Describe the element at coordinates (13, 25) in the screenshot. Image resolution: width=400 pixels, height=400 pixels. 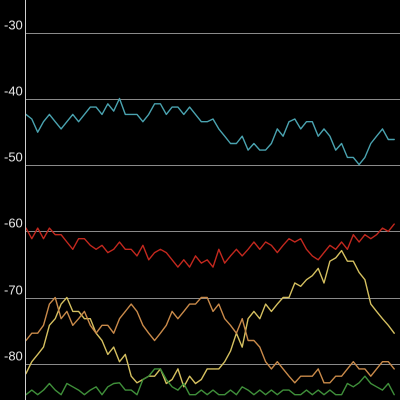
I see `y-tick-label: -30` at that location.